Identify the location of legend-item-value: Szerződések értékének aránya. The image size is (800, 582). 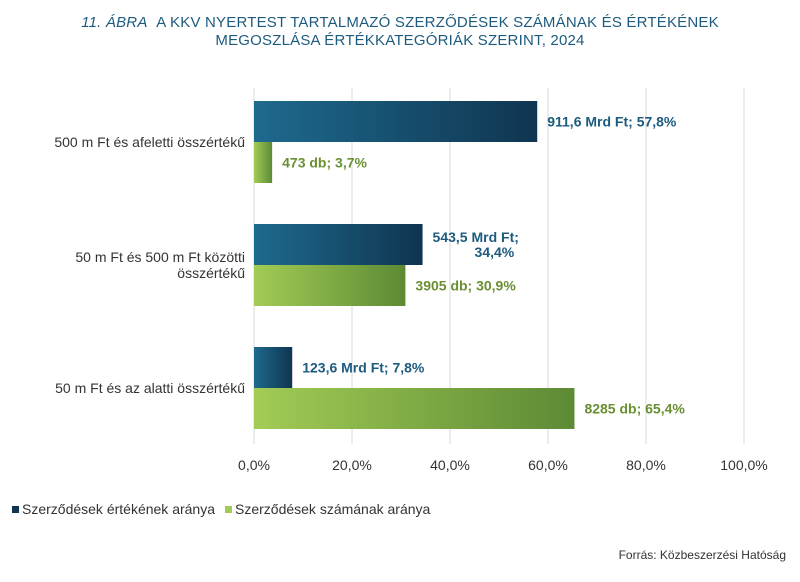
(113, 509).